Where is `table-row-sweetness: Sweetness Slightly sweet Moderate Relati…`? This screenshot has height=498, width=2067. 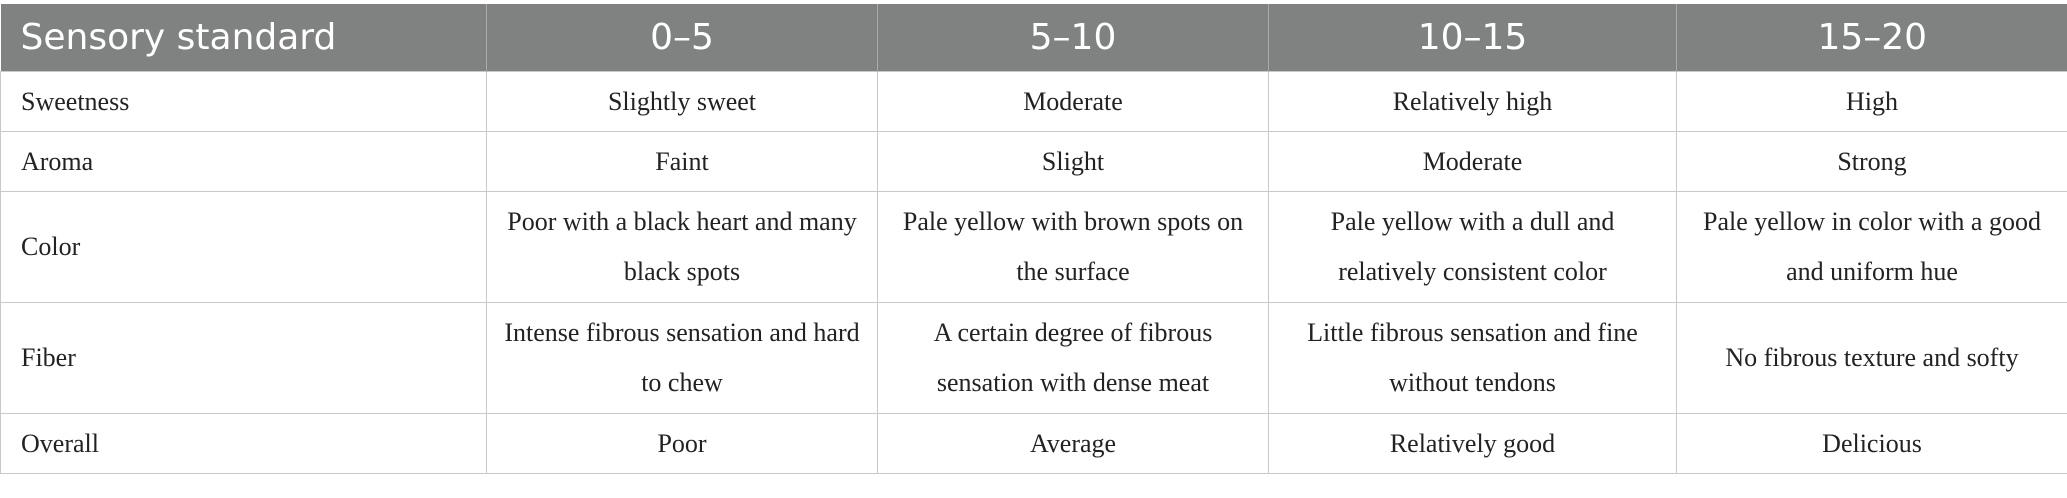
table-row-sweetness: Sweetness Slightly sweet Moderate Relati… is located at coordinates (1033, 101).